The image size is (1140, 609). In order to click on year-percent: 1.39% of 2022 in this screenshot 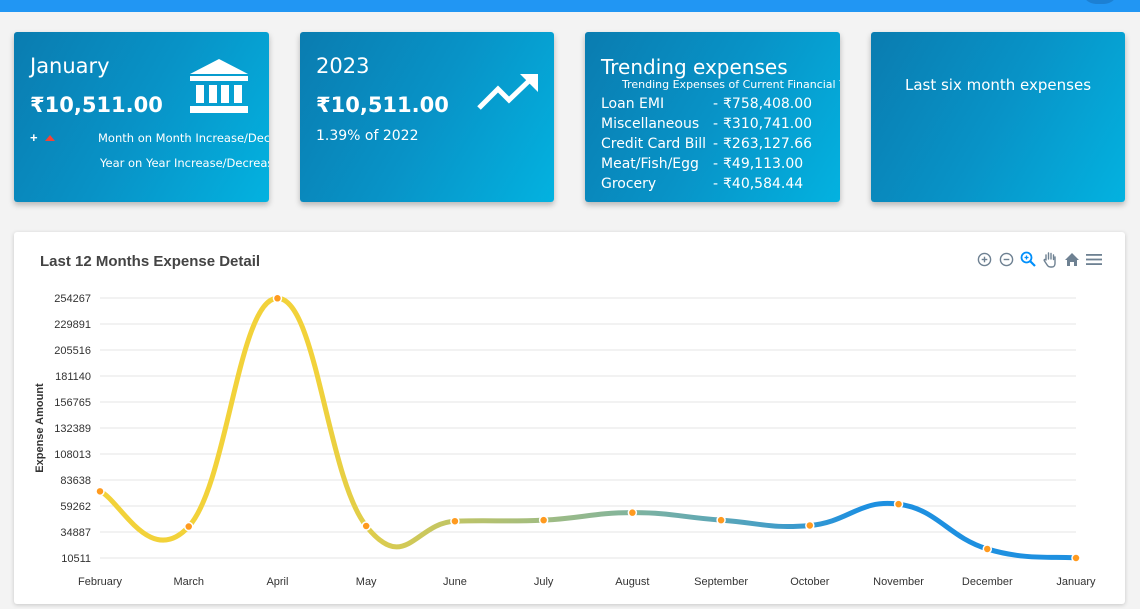, I will do `click(367, 136)`.